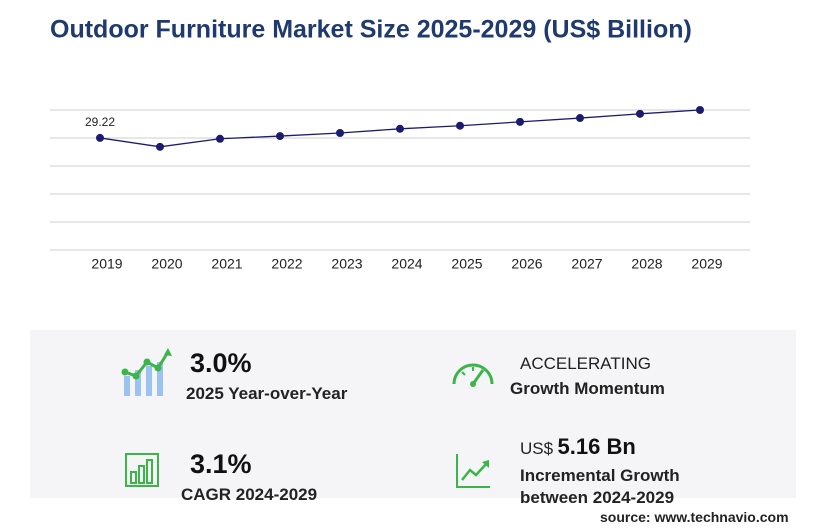  I want to click on x-tick-label: 2029, so click(706, 264).